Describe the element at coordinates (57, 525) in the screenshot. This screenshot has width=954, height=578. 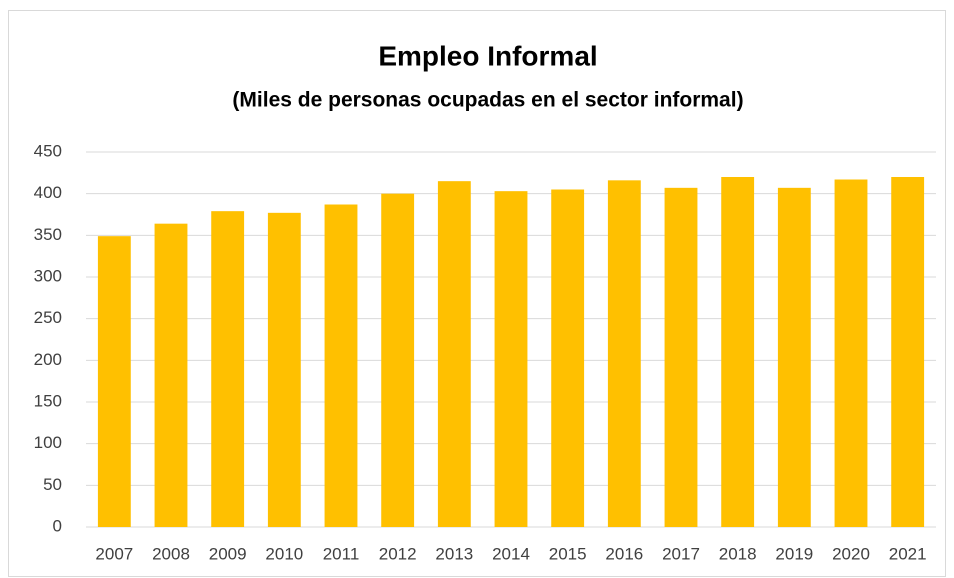
I see `y-tick-label: 0` at that location.